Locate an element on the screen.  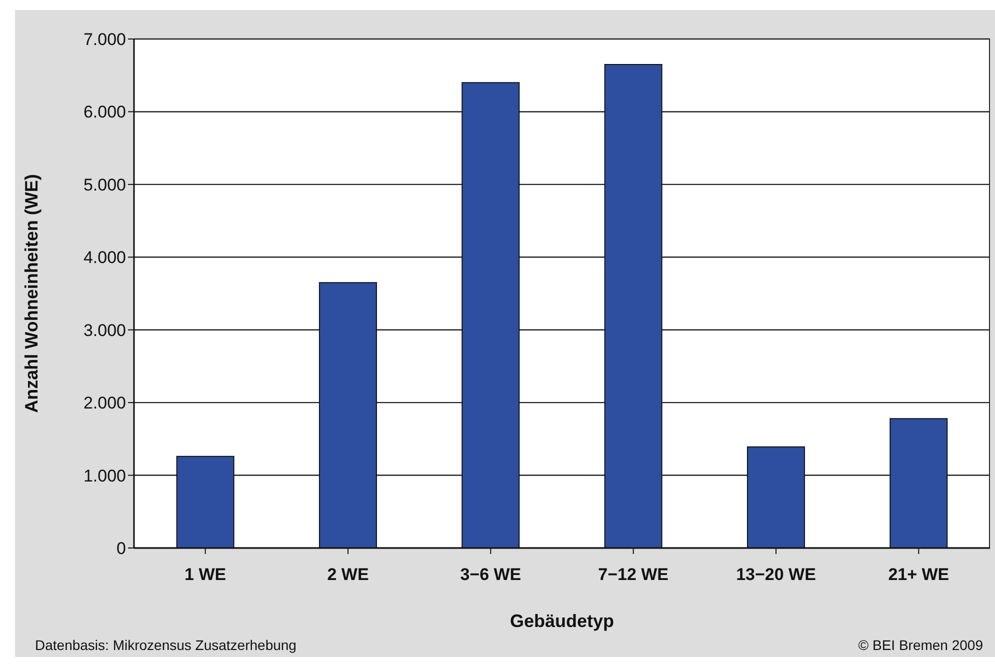
y-tick-label: 0 is located at coordinates (121, 548).